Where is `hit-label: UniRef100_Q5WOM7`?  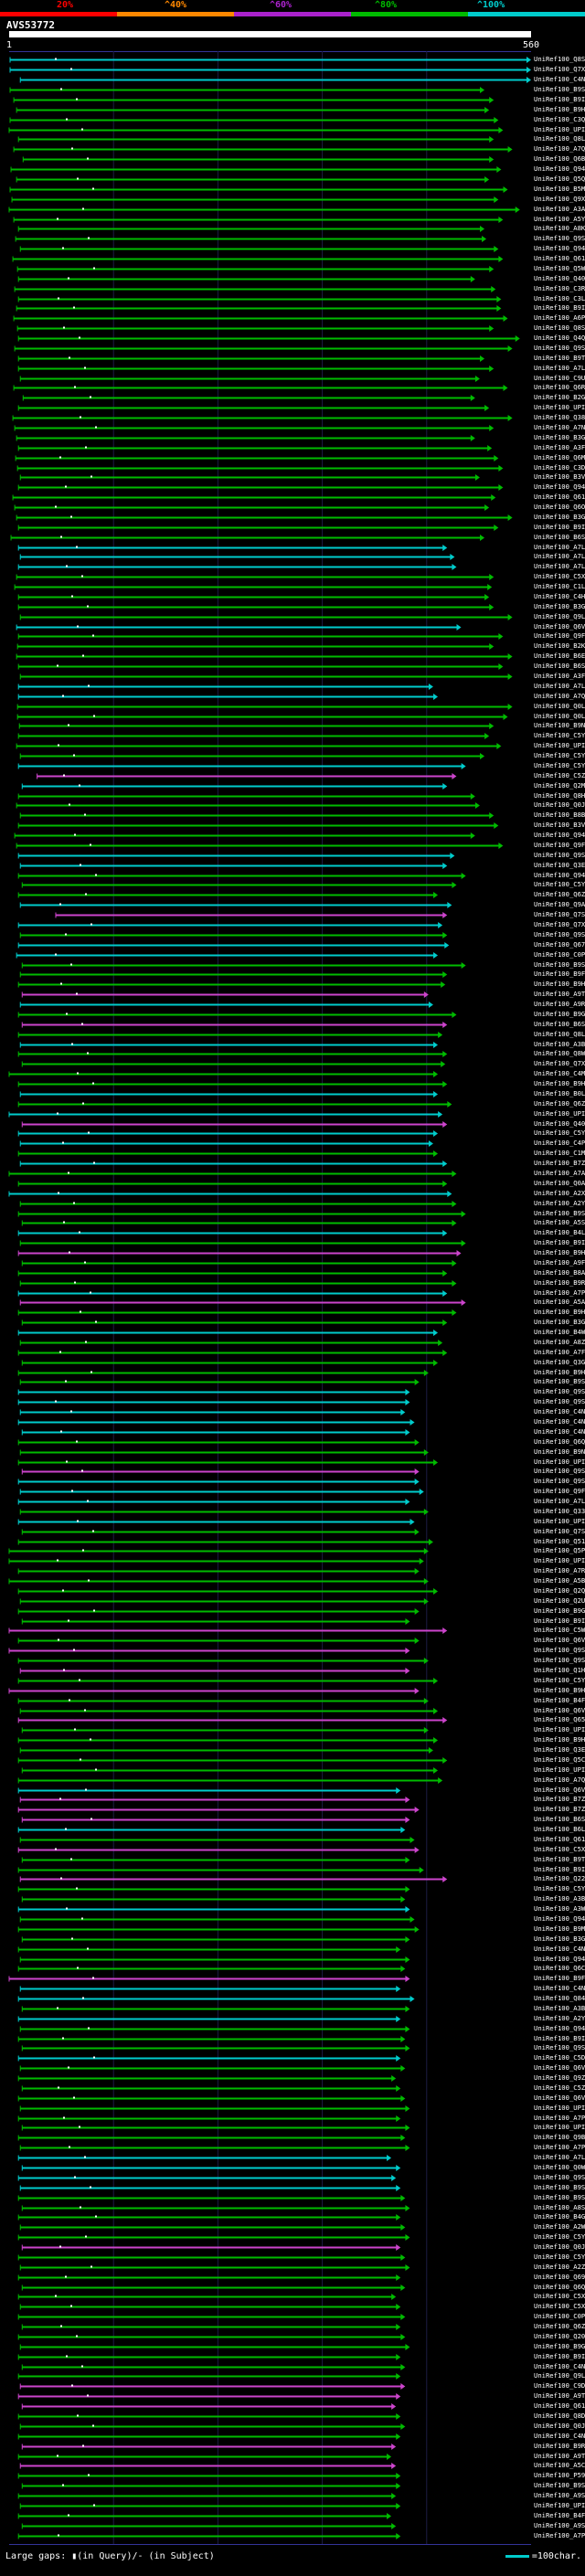 hit-label: UniRef100_Q5WOM7 is located at coordinates (560, 268).